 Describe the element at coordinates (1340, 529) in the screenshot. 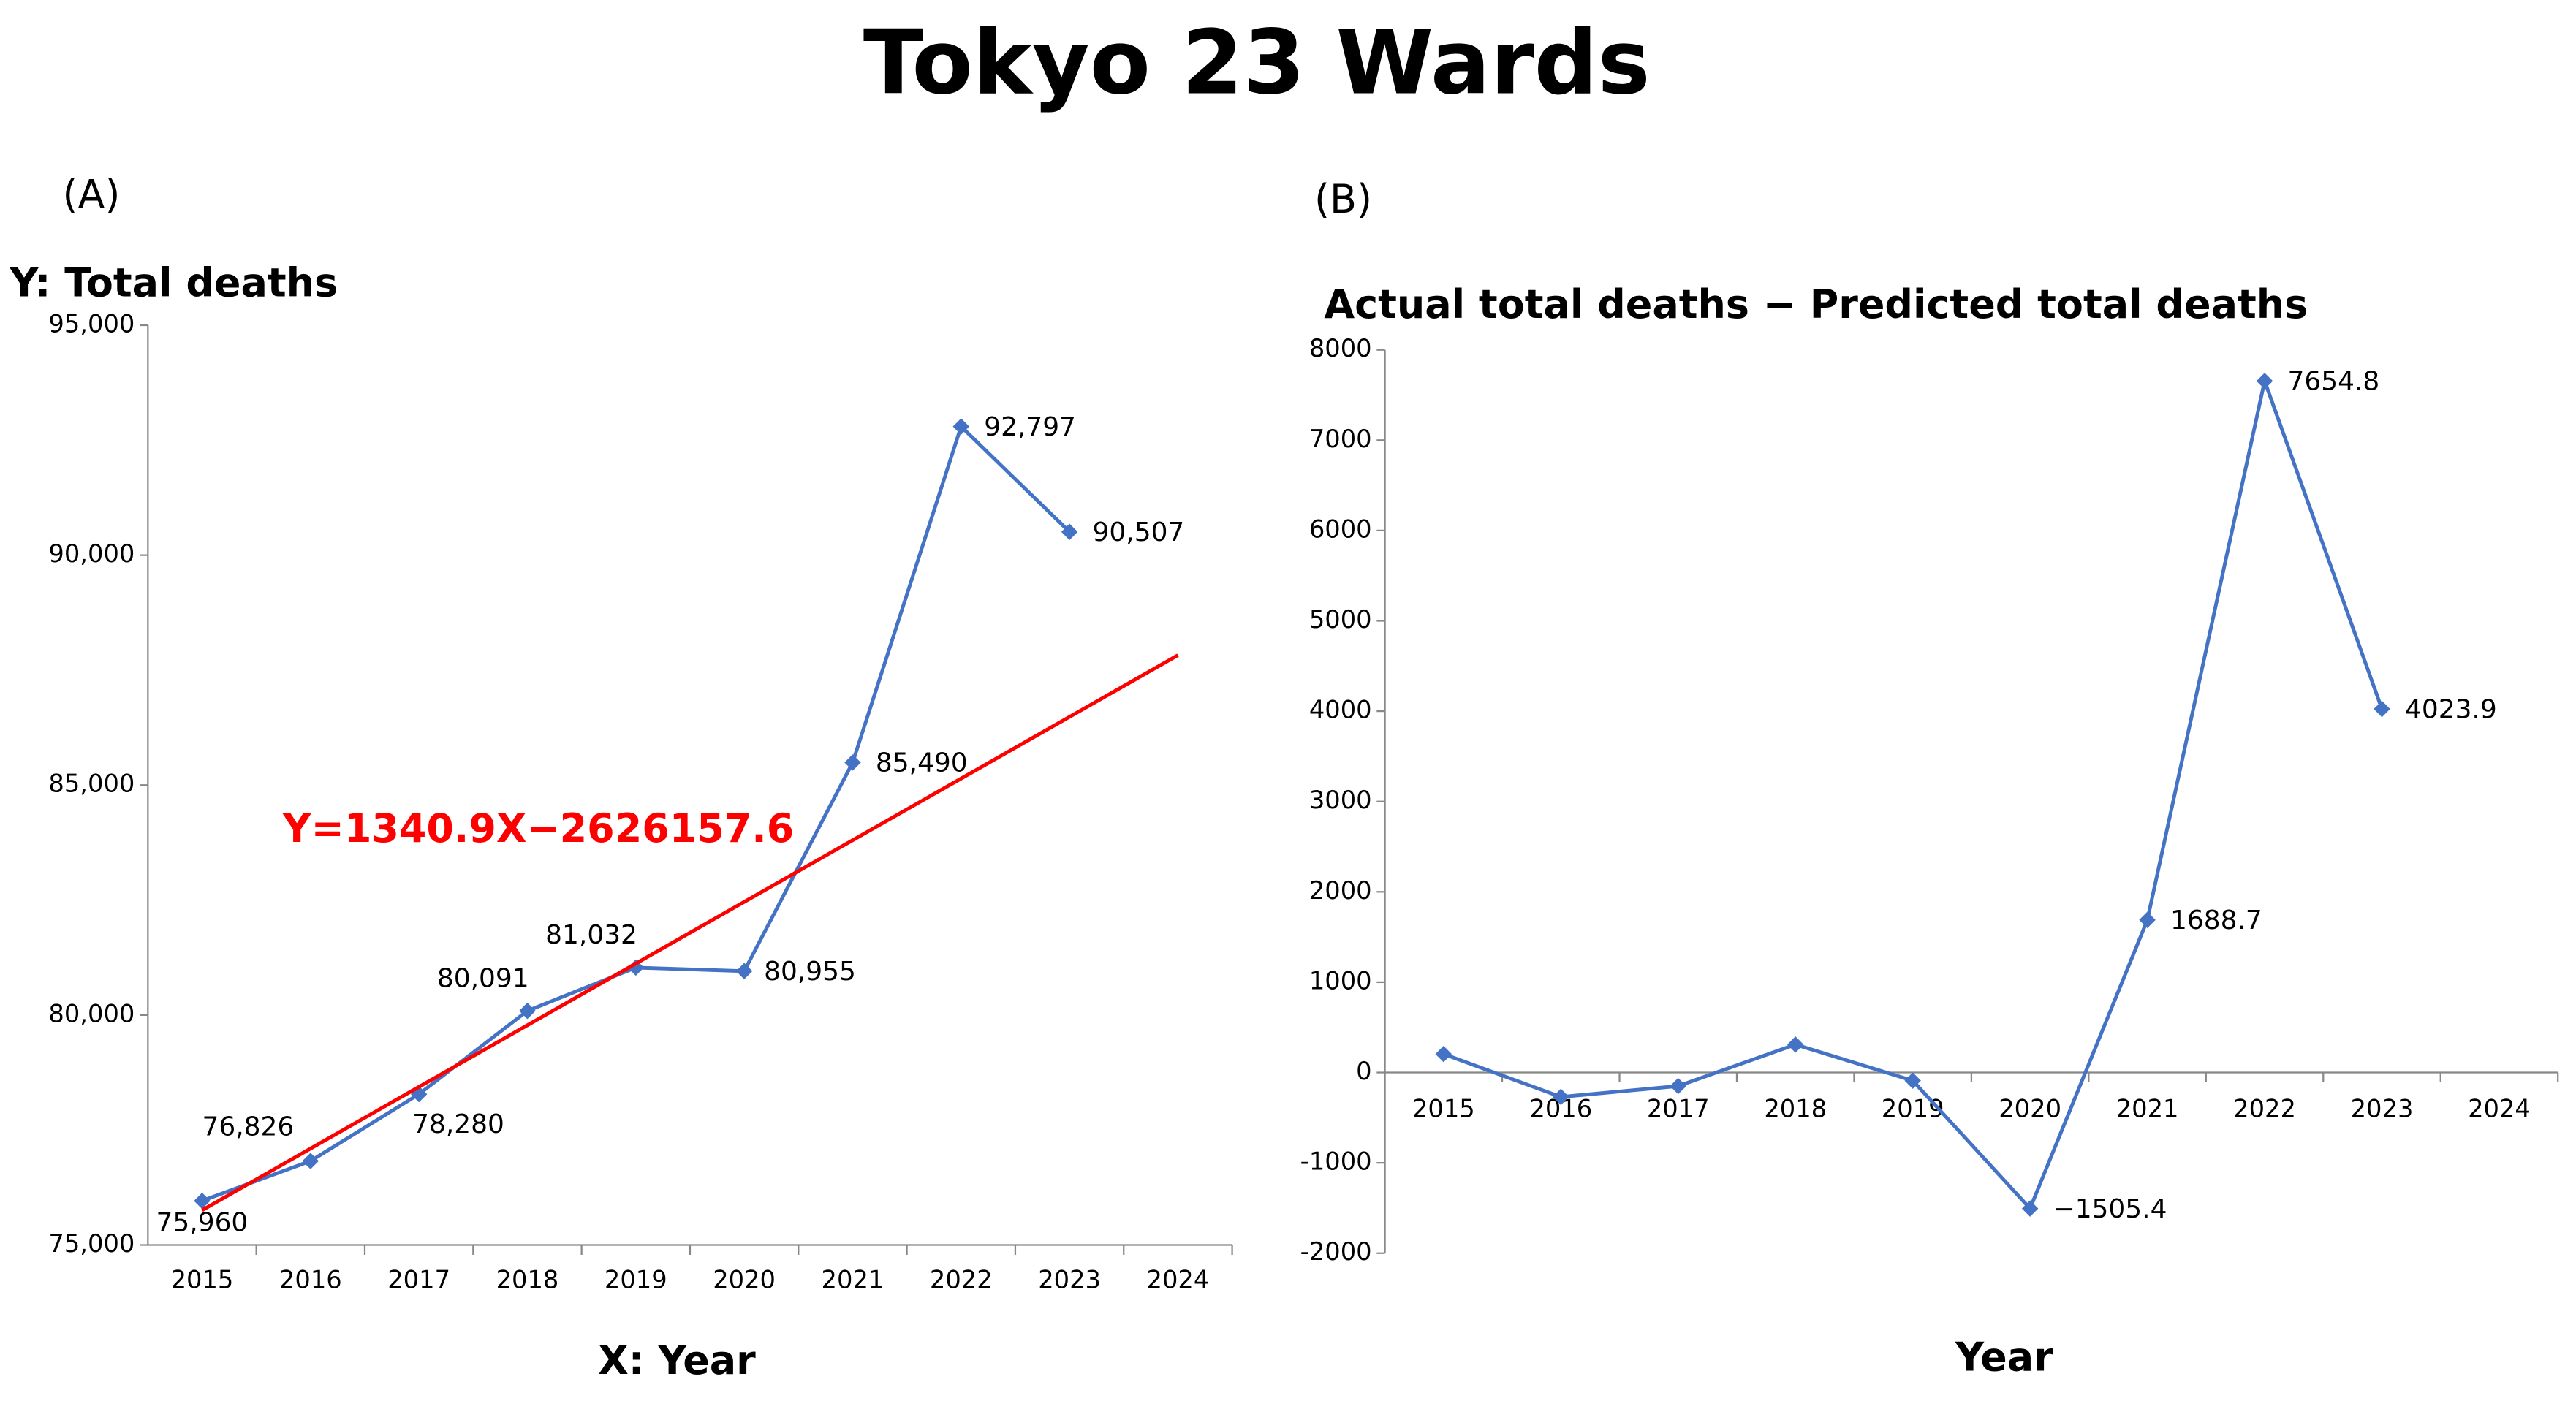

I see `y-tick-label: 6000` at that location.